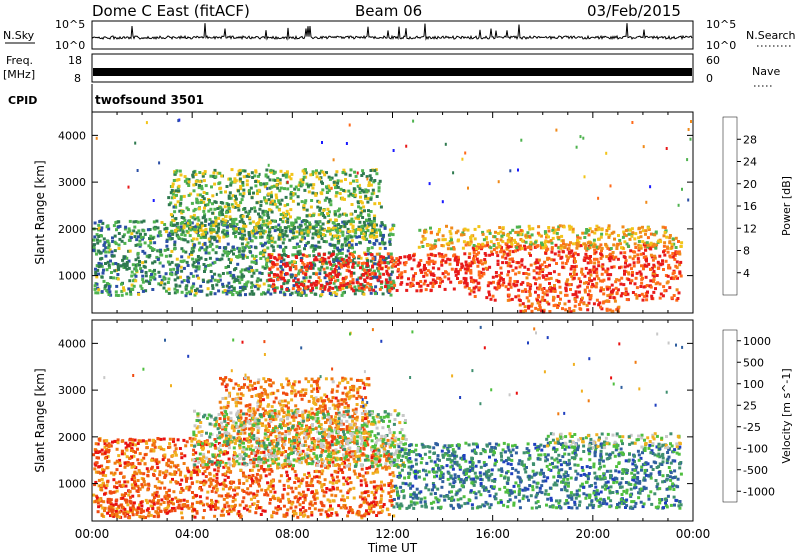 The width and height of the screenshot is (800, 554). I want to click on nsky-trace, so click(392, 32).